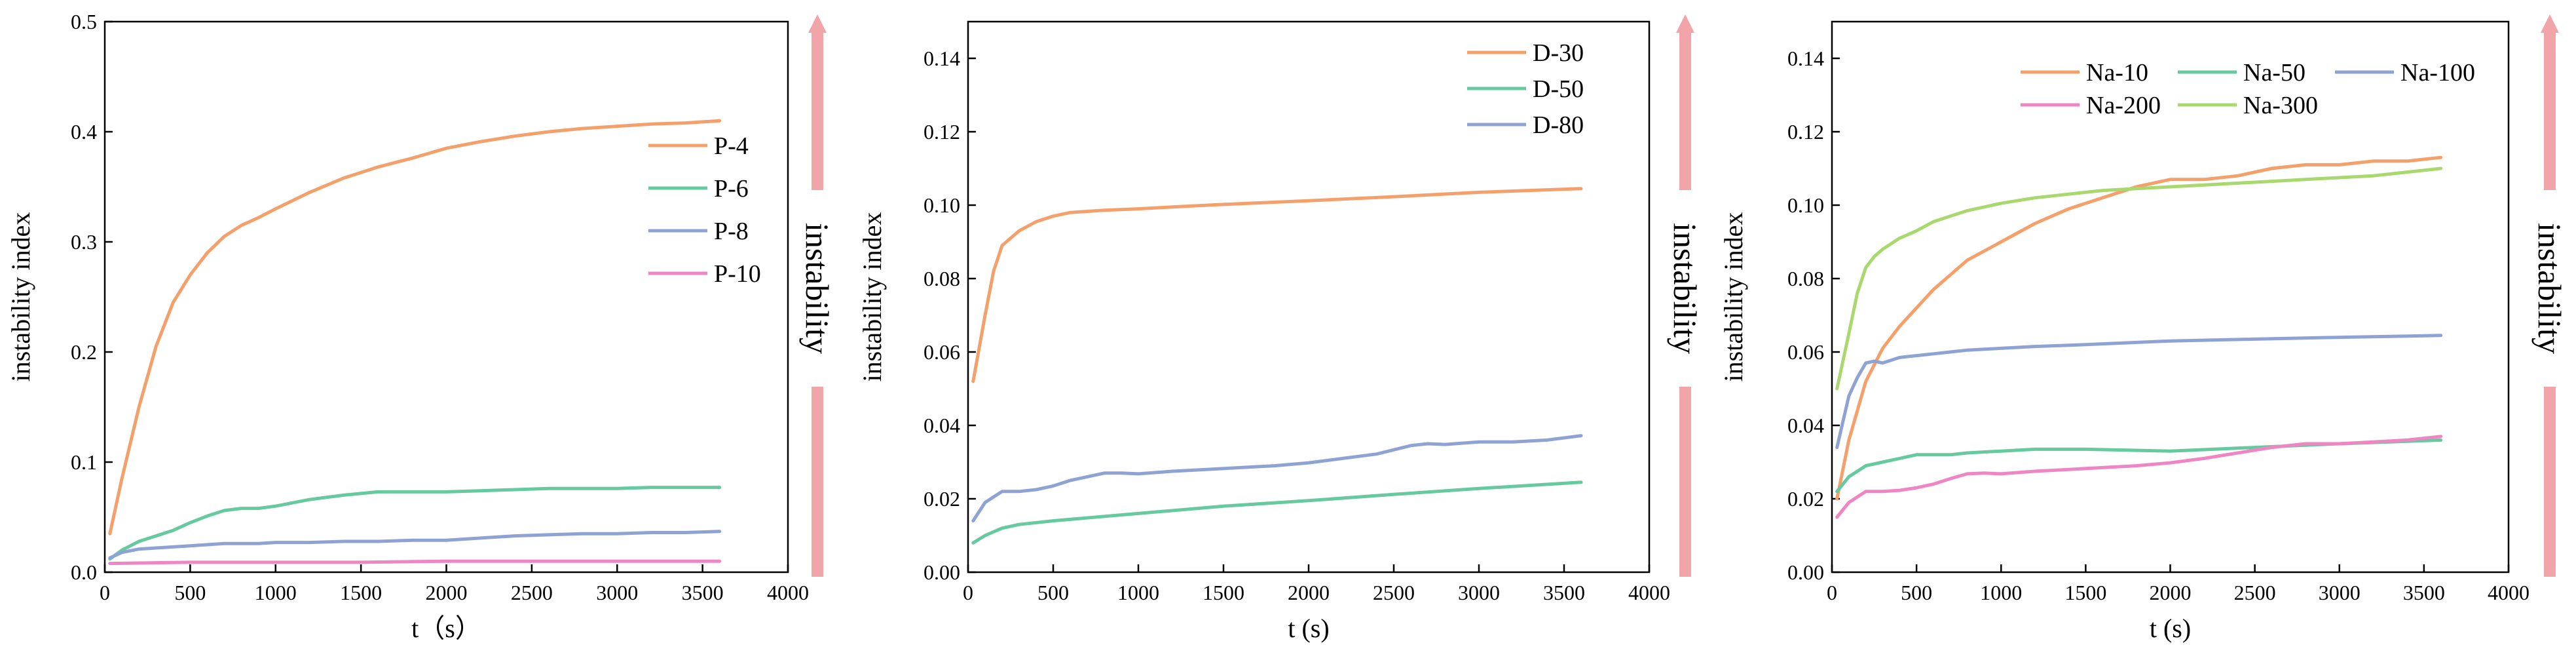  Describe the element at coordinates (446, 628) in the screenshot. I see `x-axis-title: t（s）` at that location.